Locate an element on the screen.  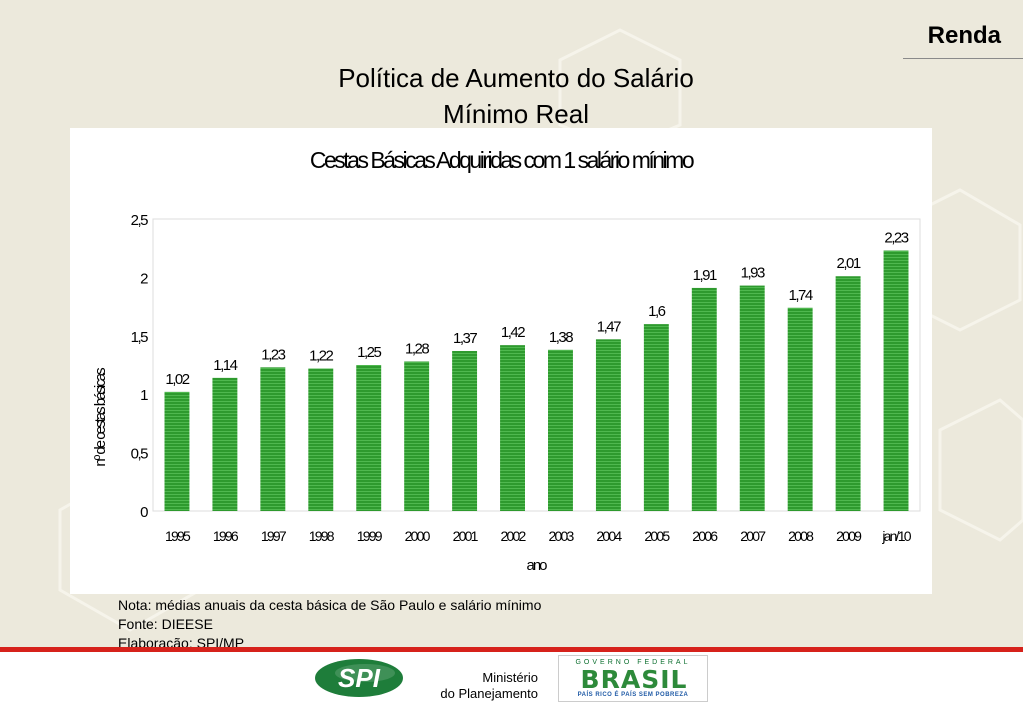
bar-value-label: 1,6 is located at coordinates (657, 311).